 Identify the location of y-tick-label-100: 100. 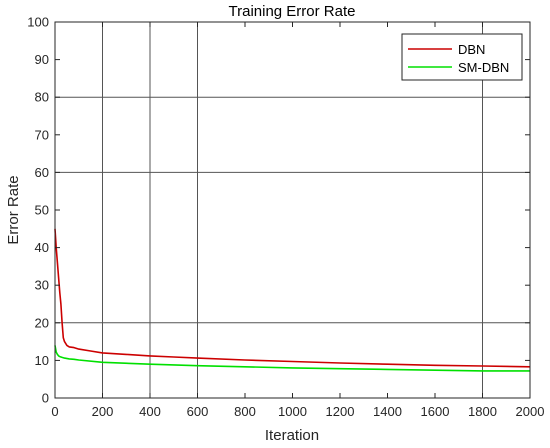
(38, 22).